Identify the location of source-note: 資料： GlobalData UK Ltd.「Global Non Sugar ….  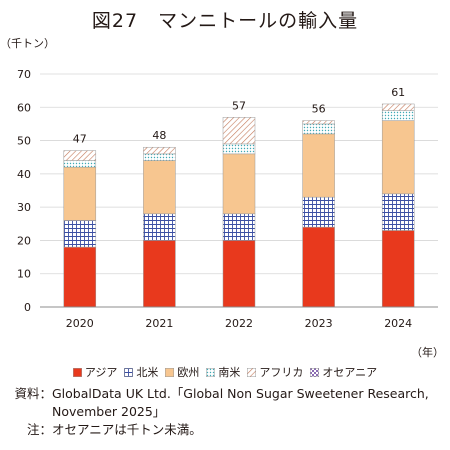
(228, 403).